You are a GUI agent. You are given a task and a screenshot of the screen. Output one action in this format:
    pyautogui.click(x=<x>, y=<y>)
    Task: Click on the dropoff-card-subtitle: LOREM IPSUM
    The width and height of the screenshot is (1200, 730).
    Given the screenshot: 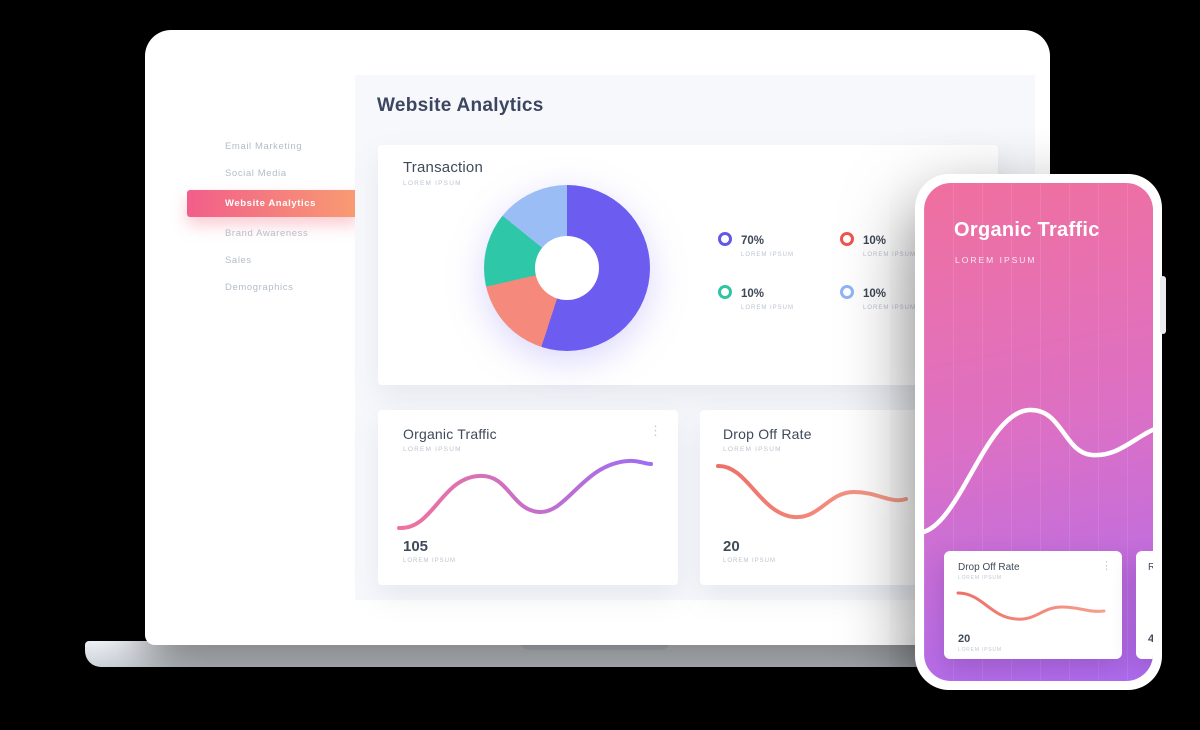 What is the action you would take?
    pyautogui.click(x=752, y=449)
    